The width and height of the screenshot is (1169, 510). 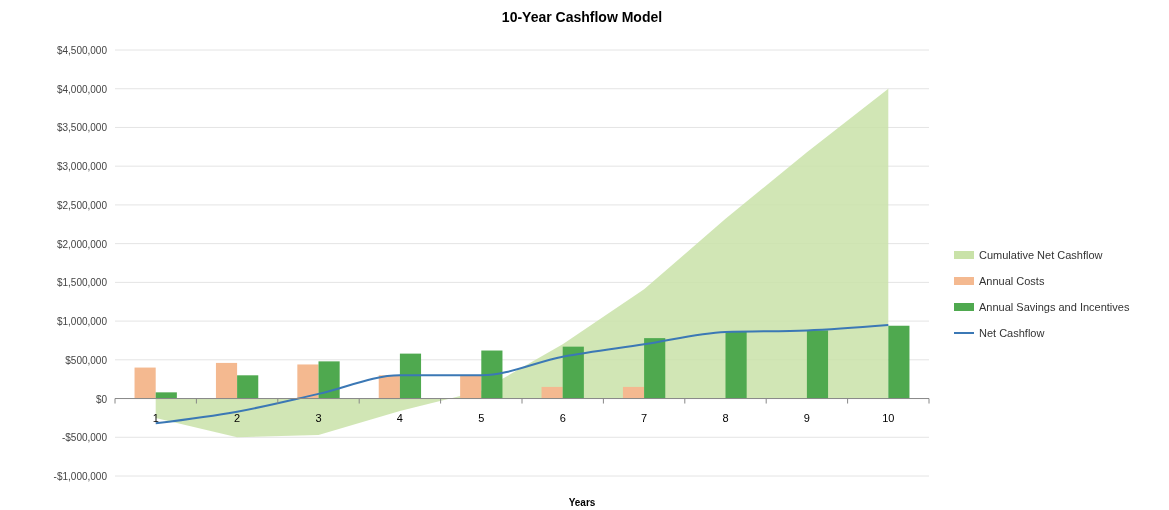 I want to click on y-tick-label: $2,500,000, so click(x=82, y=205).